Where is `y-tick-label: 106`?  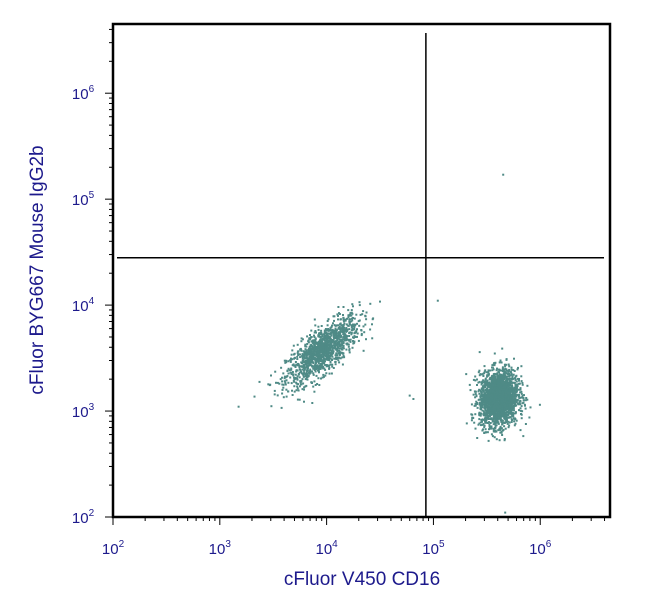
y-tick-label: 106 is located at coordinates (83, 93).